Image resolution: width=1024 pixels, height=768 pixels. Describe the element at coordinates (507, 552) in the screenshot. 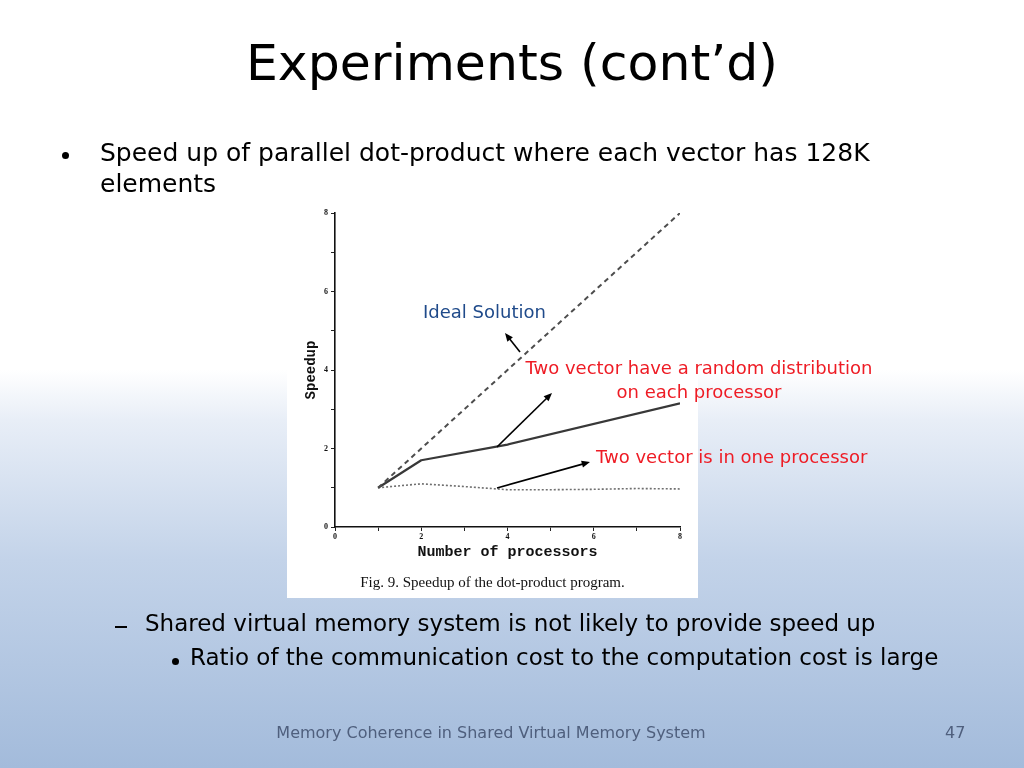

I see `x-axis-title: Number of processors` at that location.